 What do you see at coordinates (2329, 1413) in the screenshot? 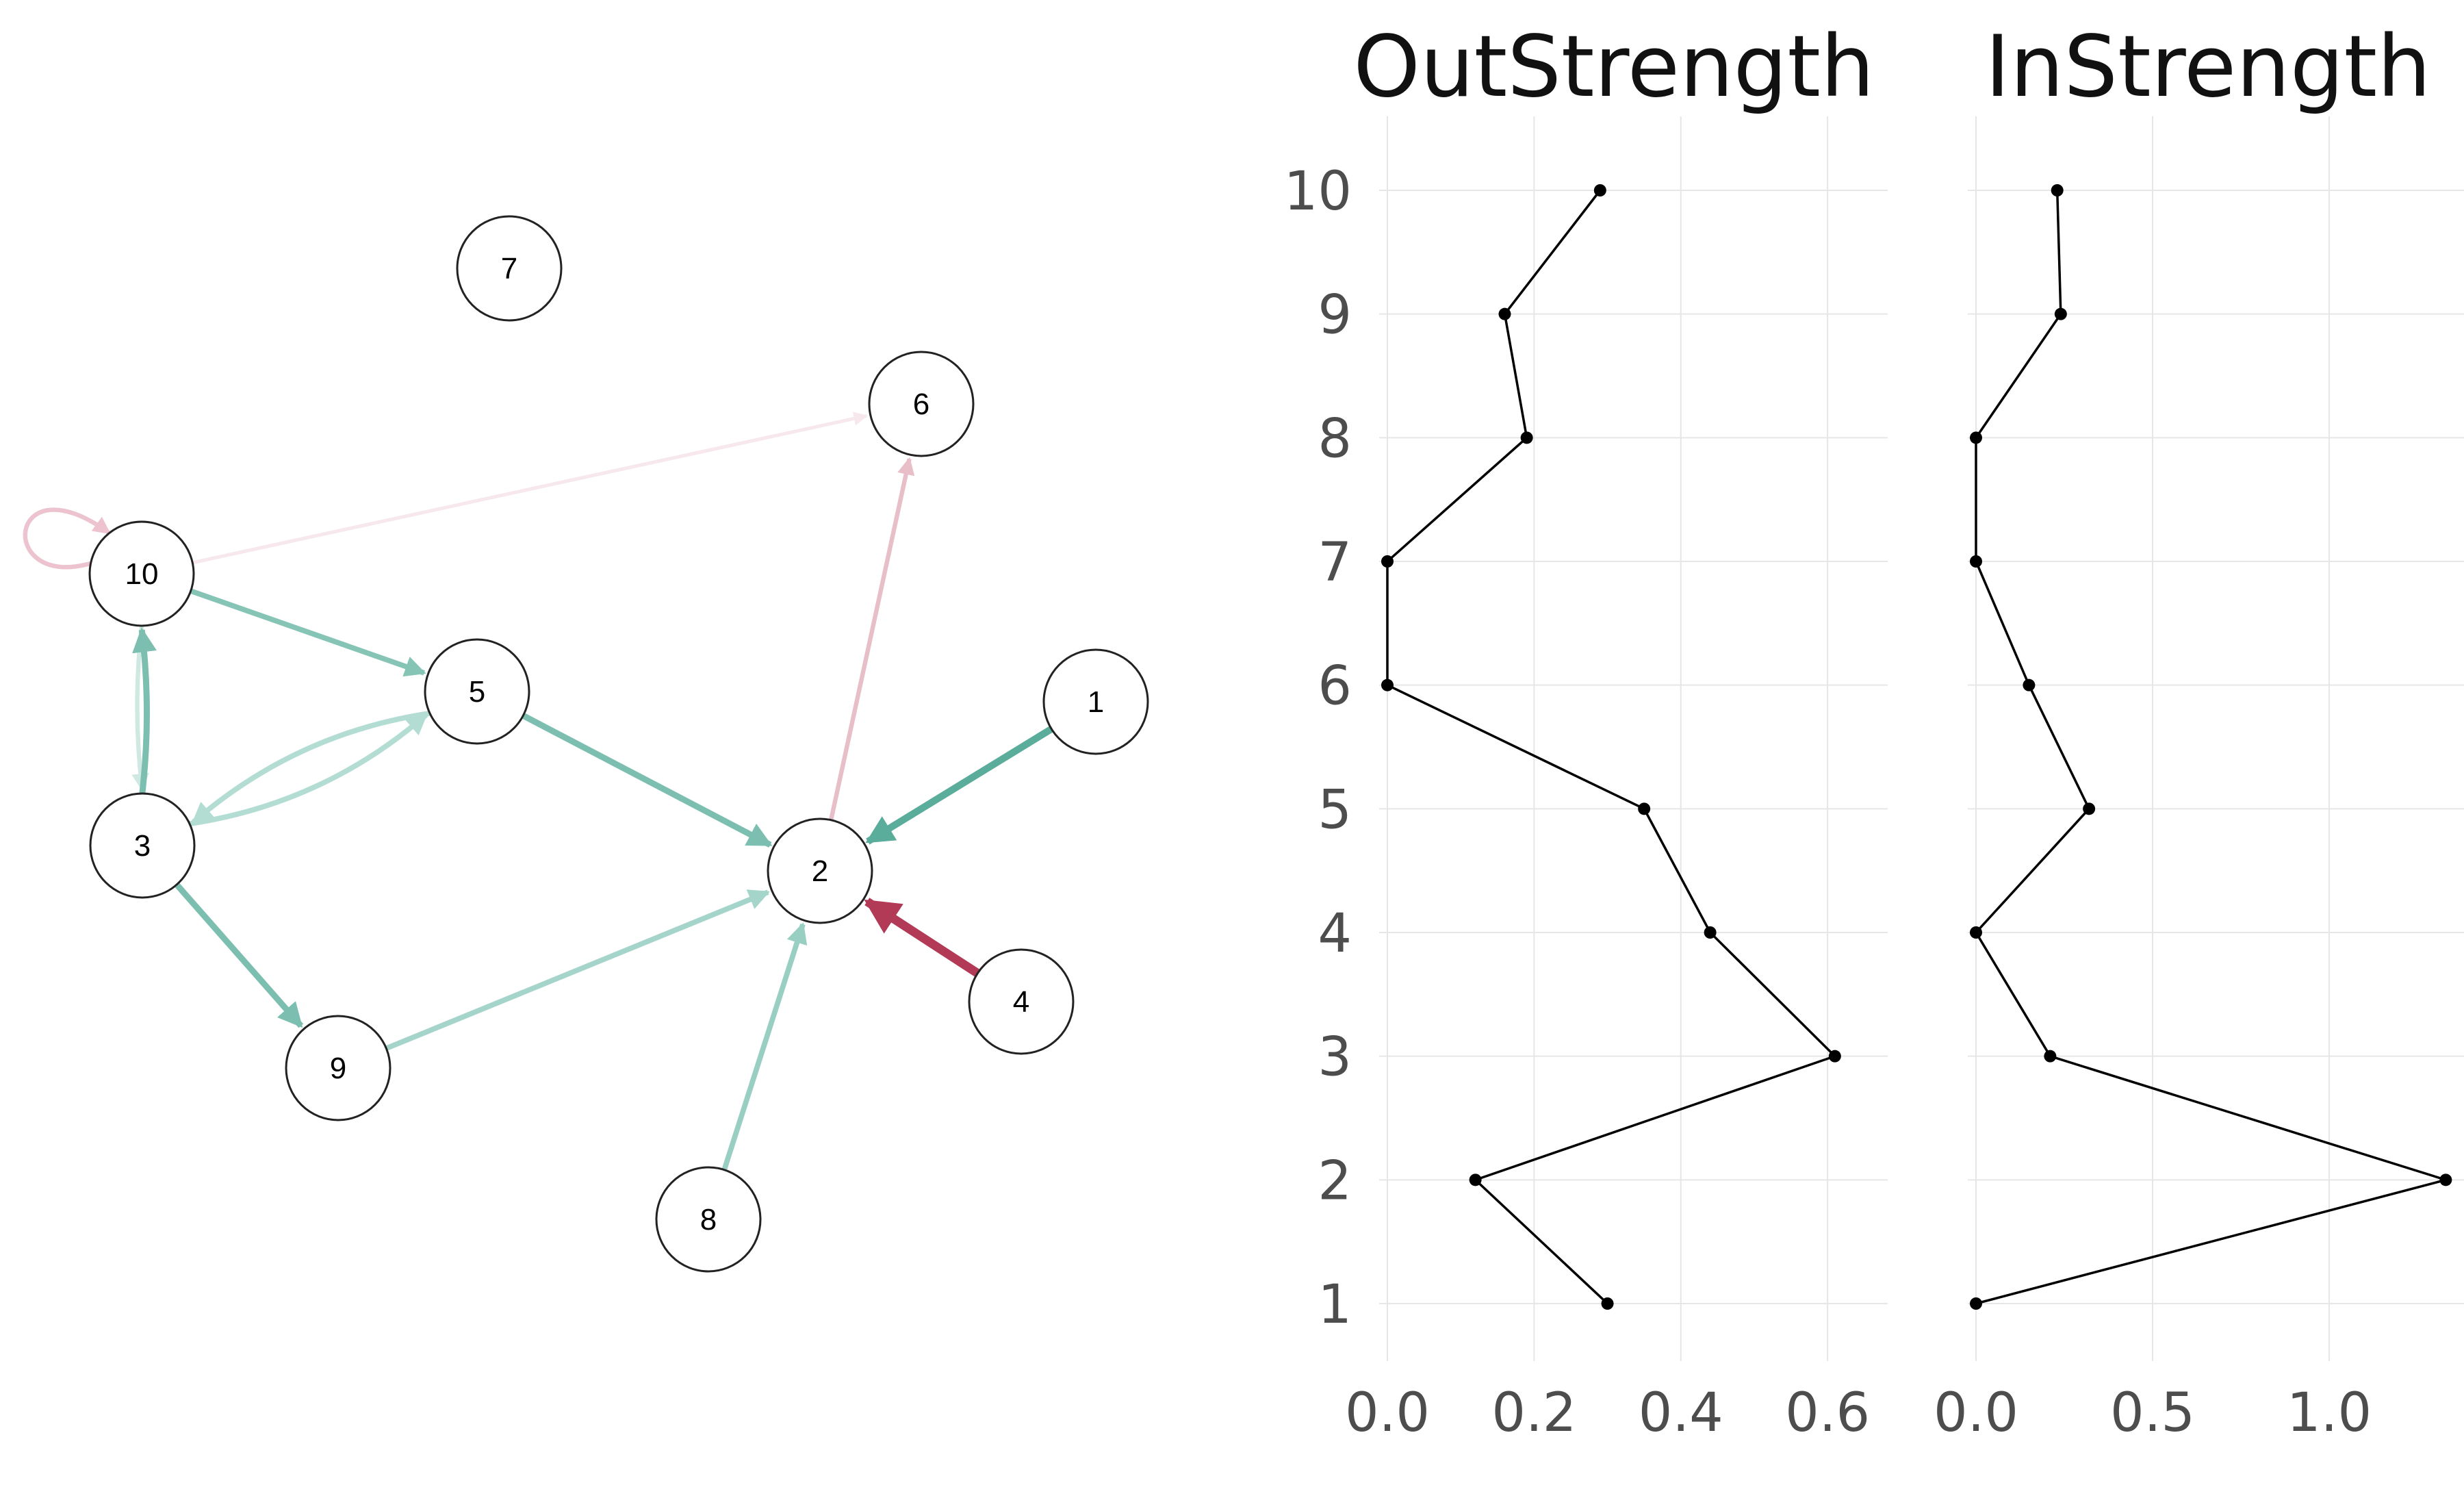
I see `instrength-xtick-1.0: 1.0` at bounding box center [2329, 1413].